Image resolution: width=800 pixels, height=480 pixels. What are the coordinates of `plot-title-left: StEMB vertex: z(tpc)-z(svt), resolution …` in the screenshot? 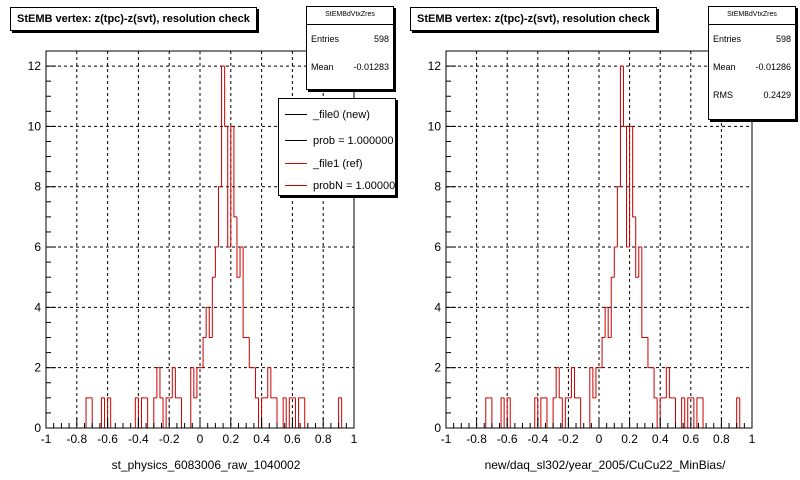 It's located at (133, 19).